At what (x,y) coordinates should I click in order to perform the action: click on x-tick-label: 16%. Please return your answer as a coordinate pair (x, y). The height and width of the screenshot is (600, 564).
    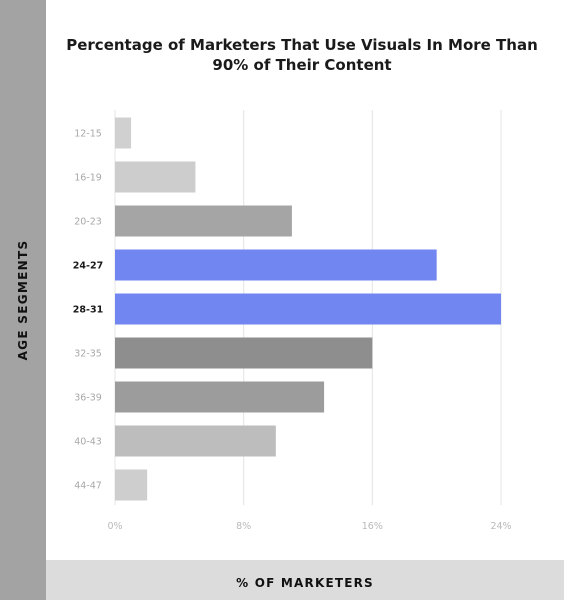
    Looking at the image, I should click on (372, 526).